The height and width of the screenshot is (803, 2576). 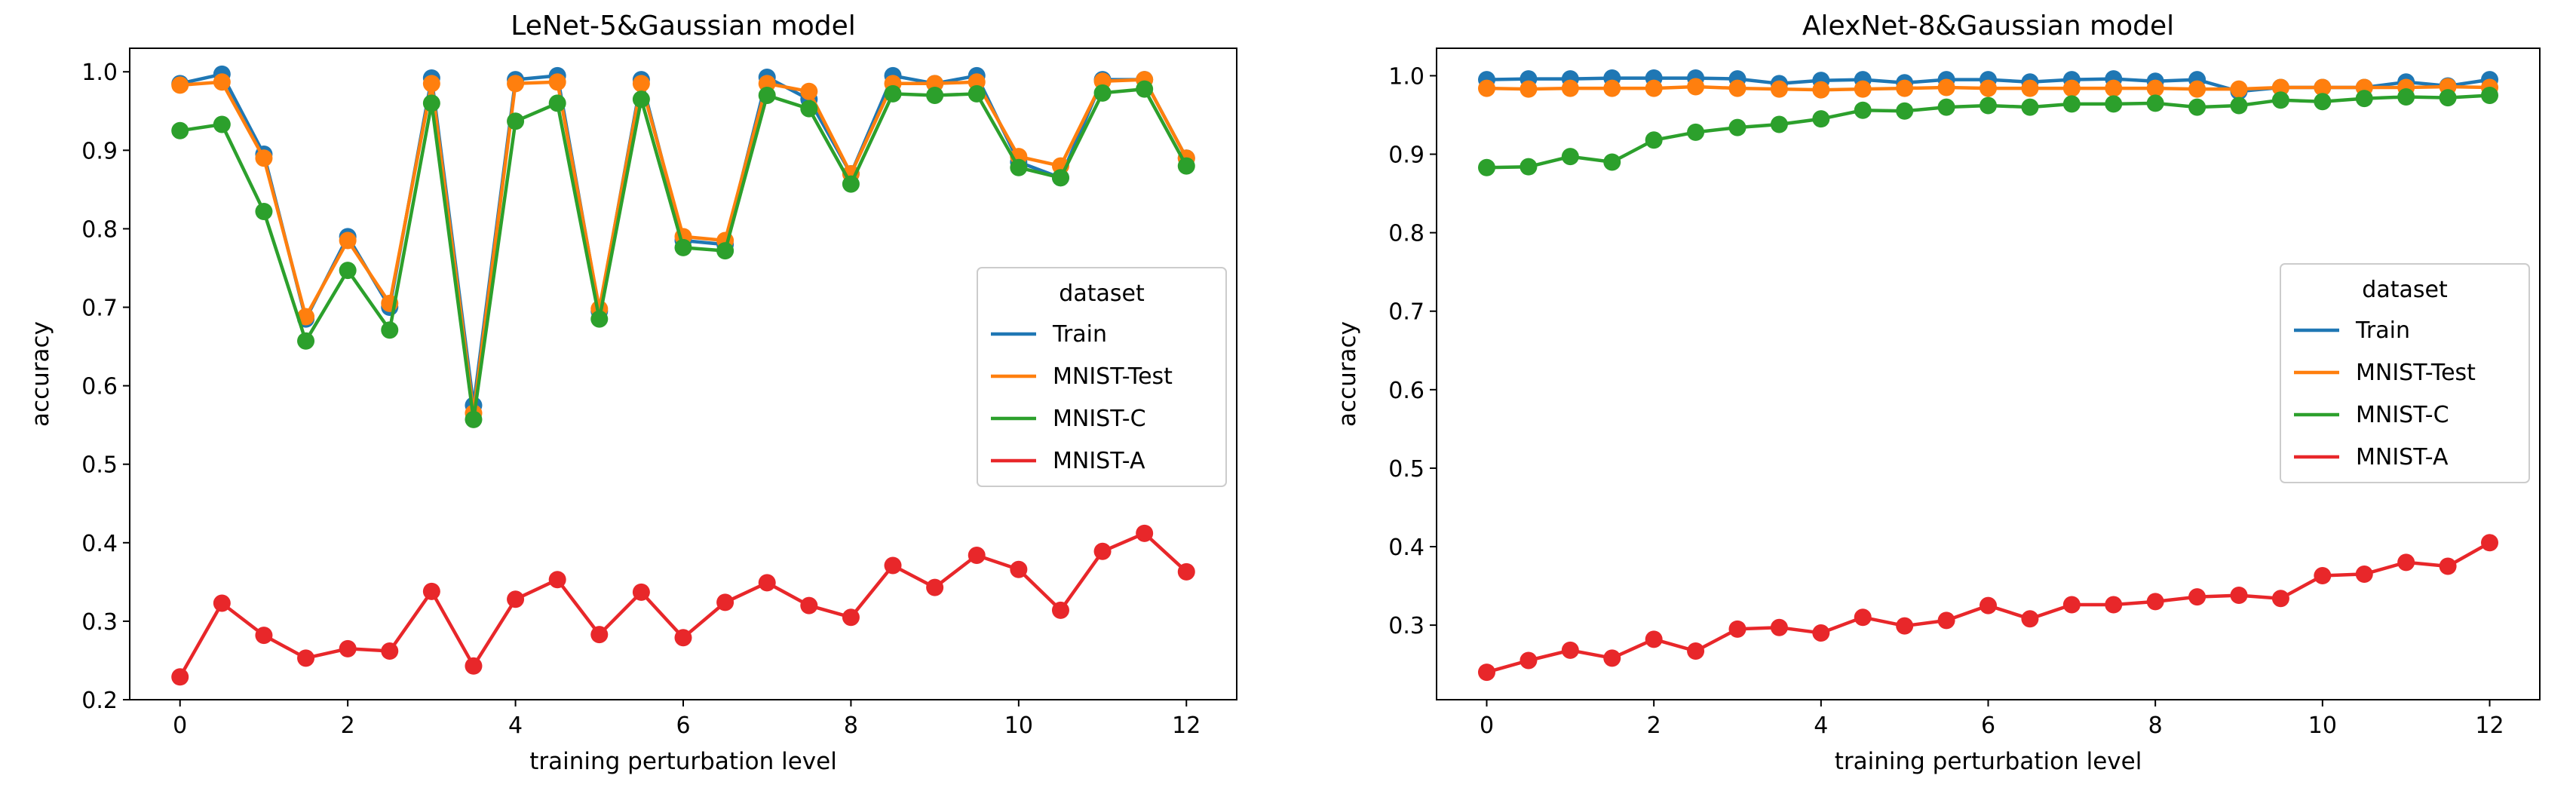 I want to click on legend: dataset Train MNIST-Test MNIST-C MNIST-A, so click(x=2405, y=373).